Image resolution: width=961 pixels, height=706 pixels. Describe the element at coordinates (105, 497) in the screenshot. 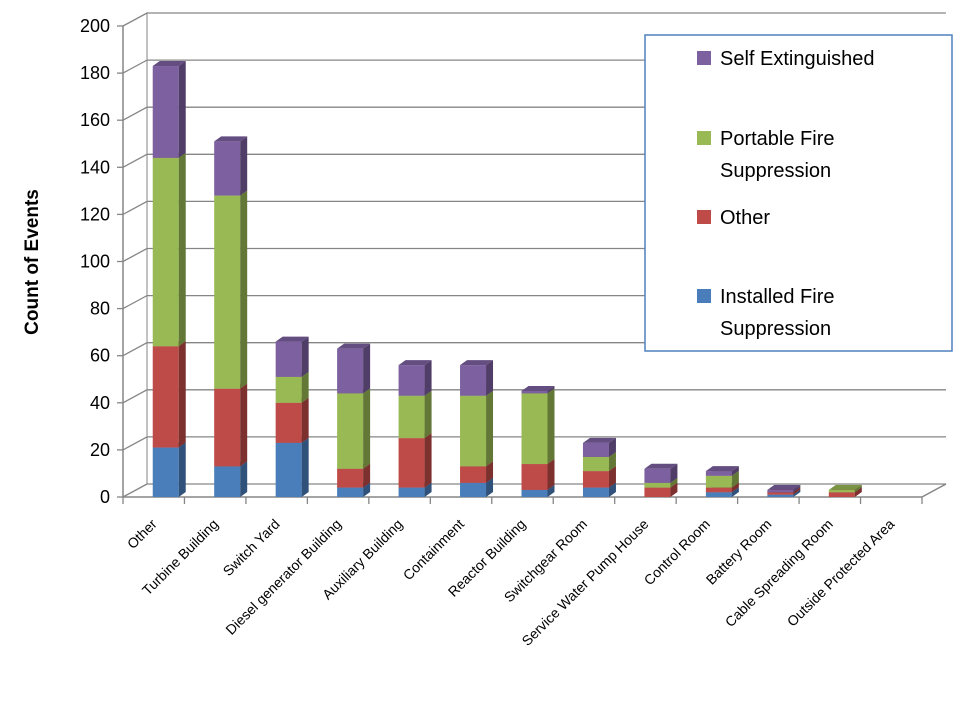

I see `y-tick-label: 0` at that location.